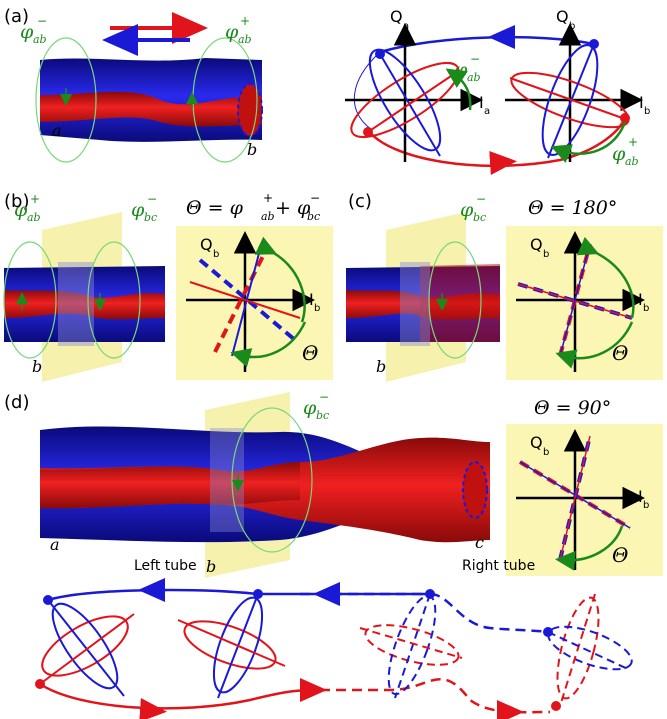 The width and height of the screenshot is (667, 719). Describe the element at coordinates (310, 353) in the screenshot. I see `theta-b: Θ` at that location.